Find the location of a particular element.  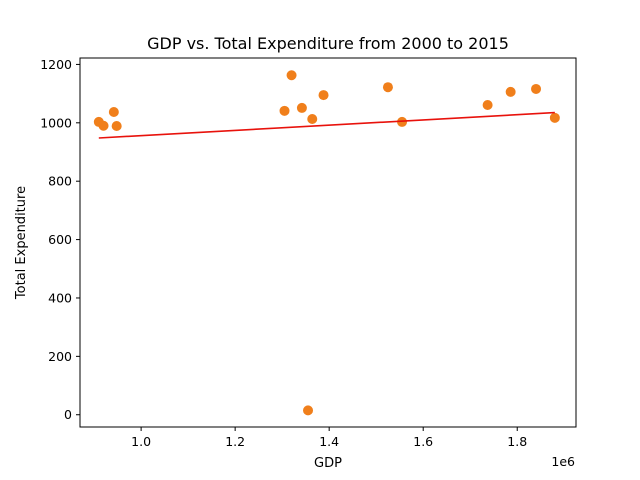

trend-line is located at coordinates (326, 125).